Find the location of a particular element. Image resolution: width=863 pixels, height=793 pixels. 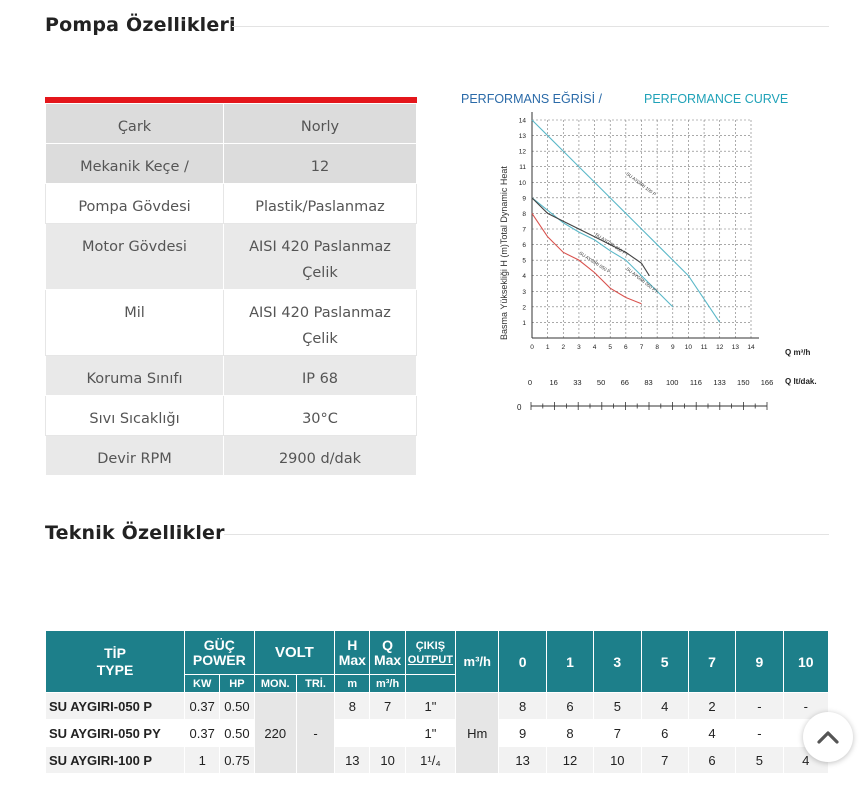

header-flow-0: 0 is located at coordinates (522, 661).